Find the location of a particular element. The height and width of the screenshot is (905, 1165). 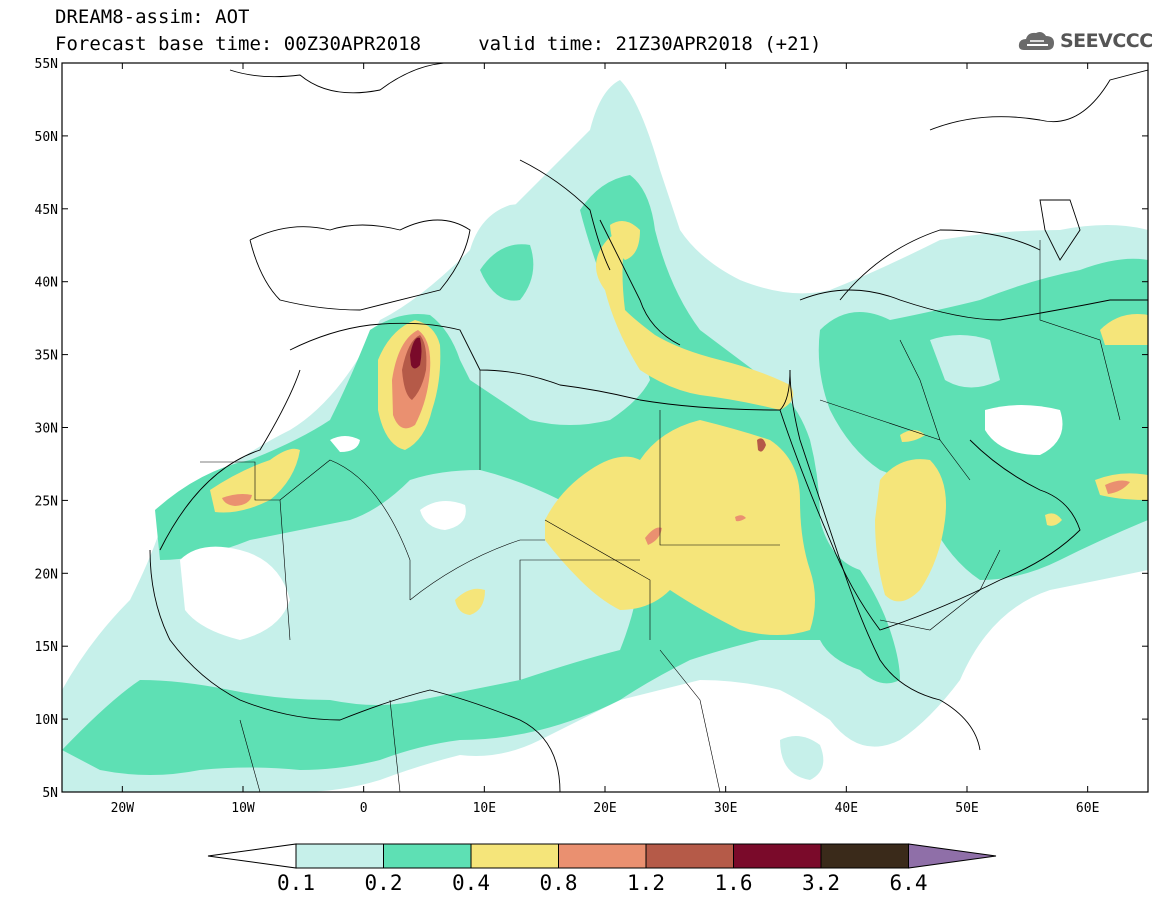

lat-tick-label: 55N is located at coordinates (46, 64).